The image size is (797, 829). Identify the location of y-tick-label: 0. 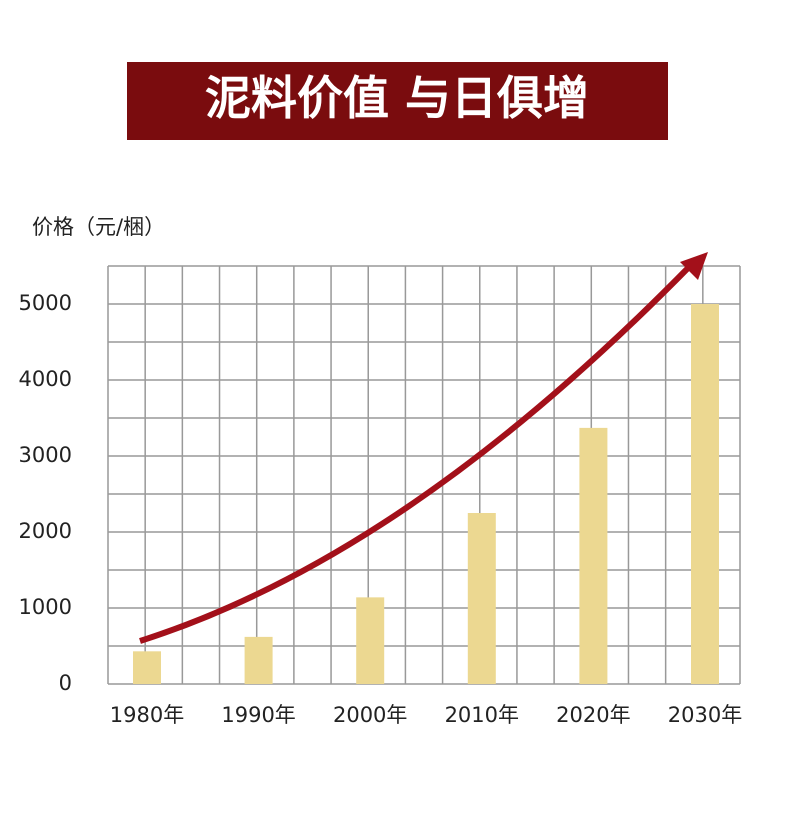
(65, 683).